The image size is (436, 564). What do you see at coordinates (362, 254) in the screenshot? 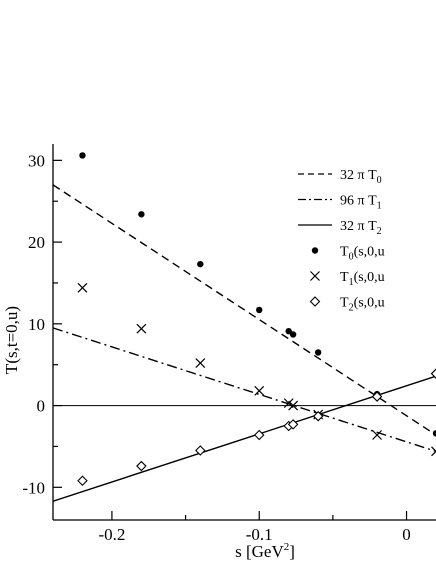
I see `legend-label-3: T0(s,0,u` at bounding box center [362, 254].